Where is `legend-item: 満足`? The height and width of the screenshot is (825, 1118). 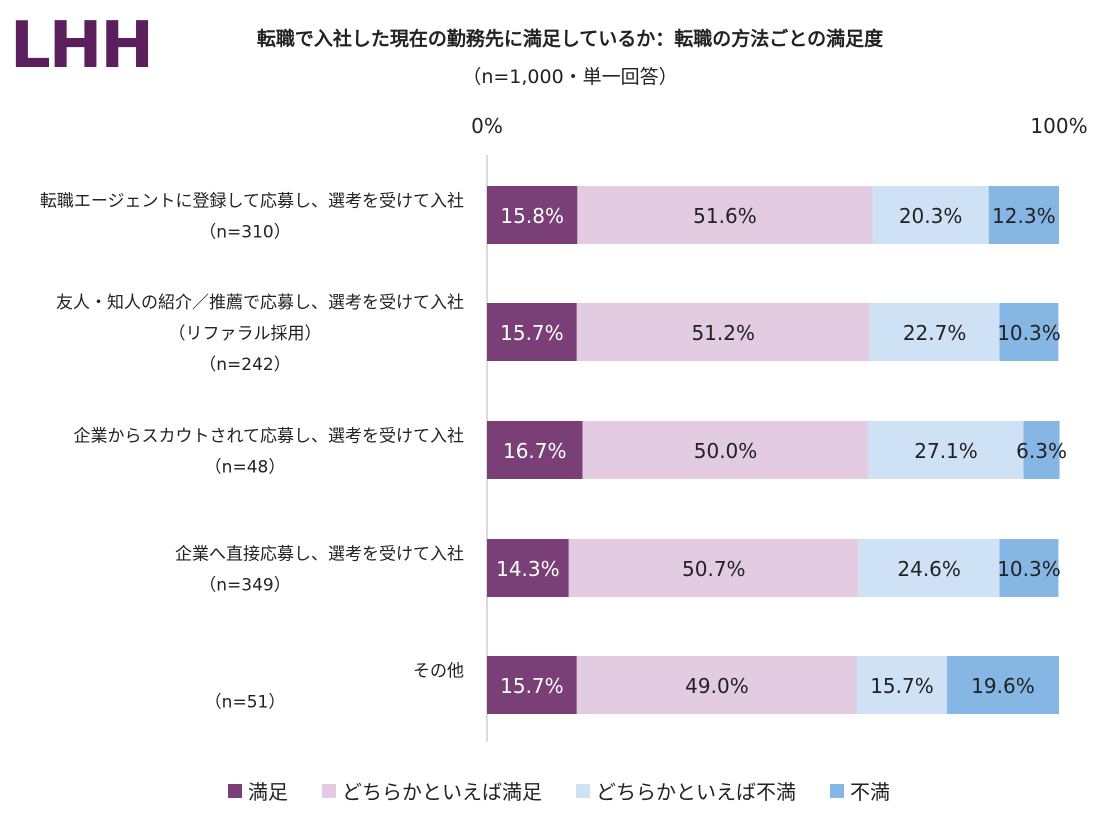
legend-item: 満足 is located at coordinates (258, 790).